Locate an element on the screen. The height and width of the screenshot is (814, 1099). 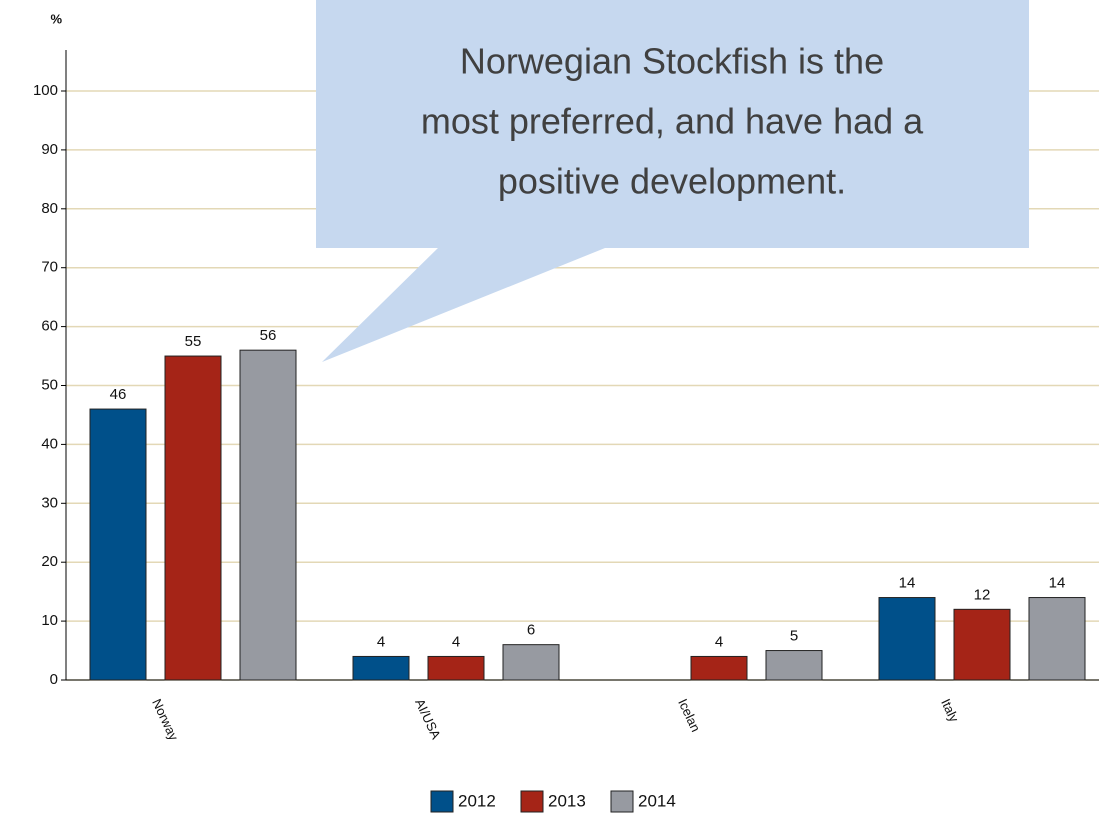
legend-label: 2013 is located at coordinates (567, 800).